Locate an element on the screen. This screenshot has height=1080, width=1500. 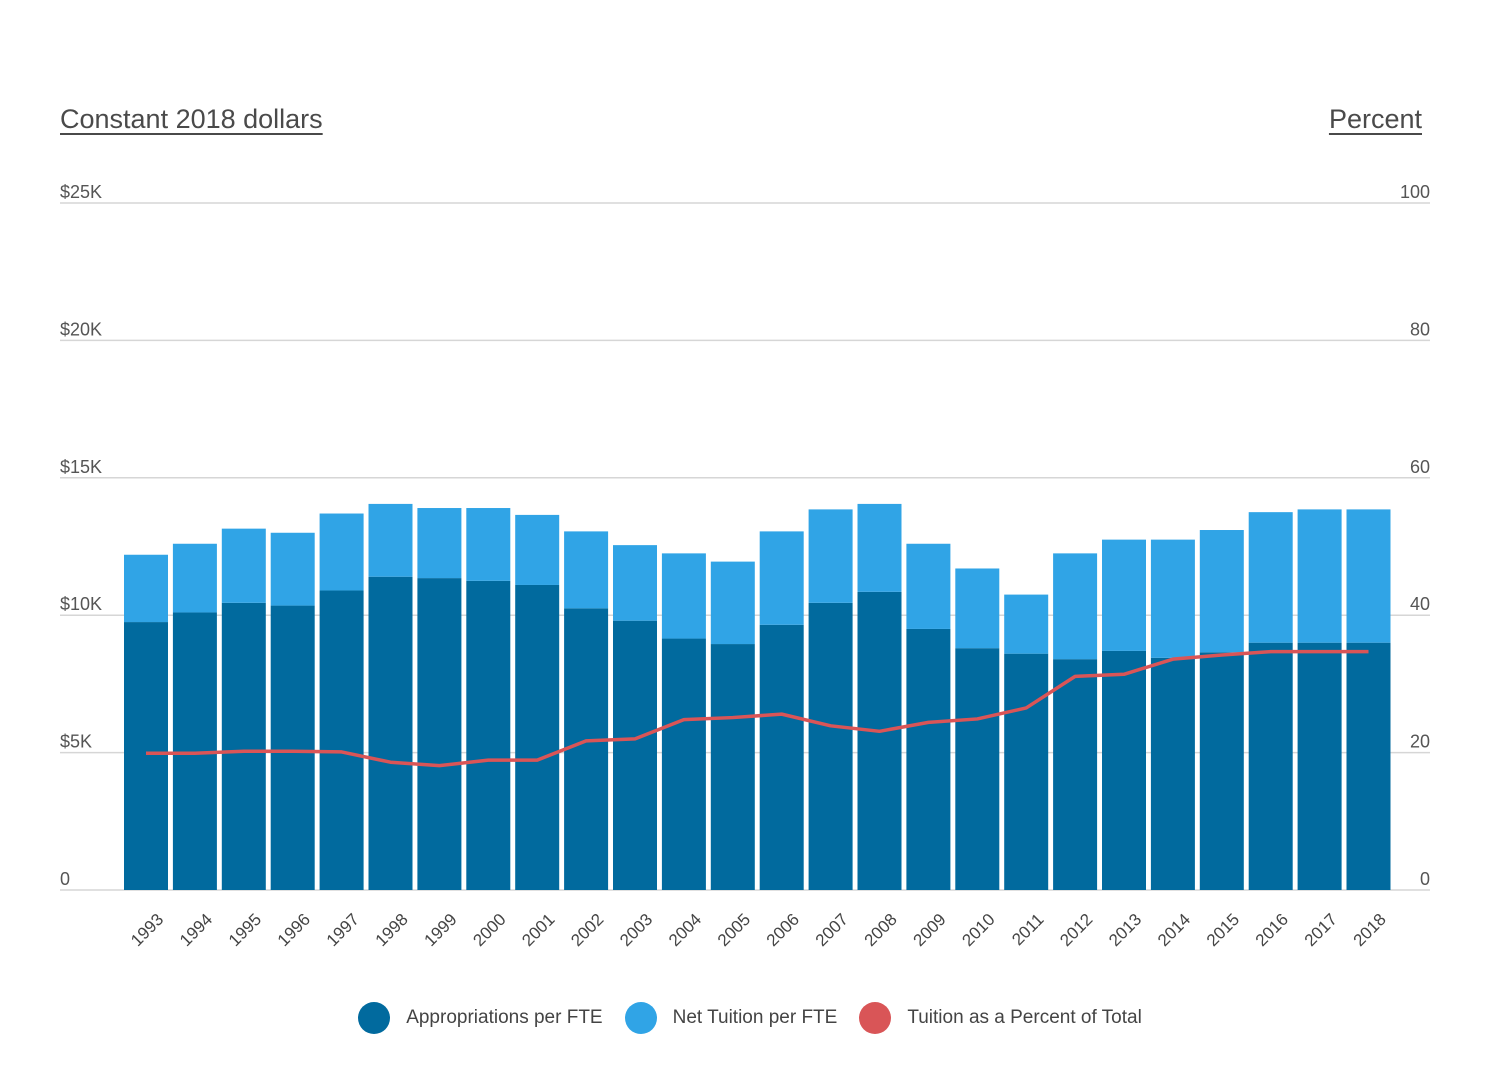
x-tick-label: 2011 is located at coordinates (1027, 929).